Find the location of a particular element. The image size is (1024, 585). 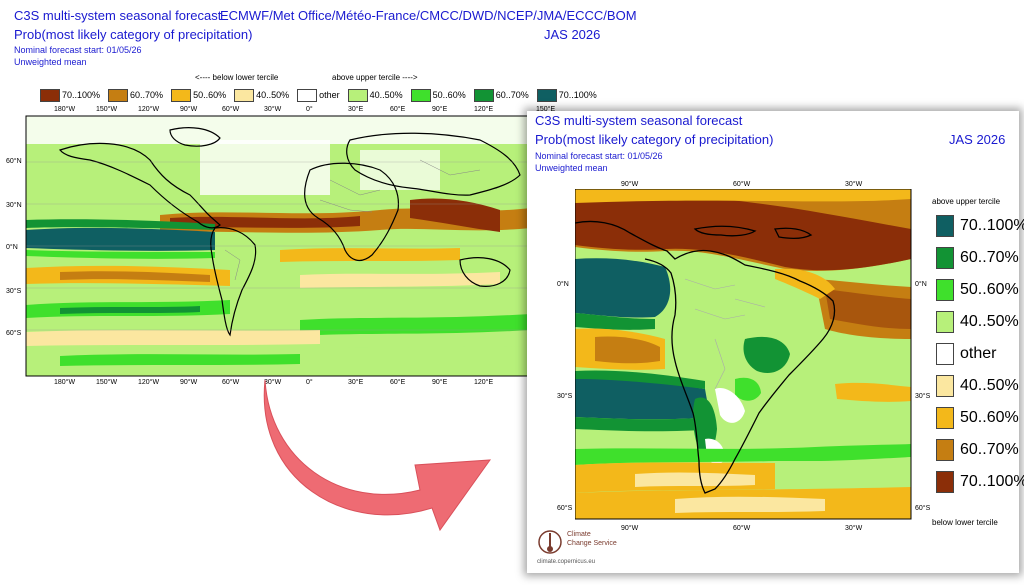

lat-tick-label: 30°S is located at coordinates (14, 291).